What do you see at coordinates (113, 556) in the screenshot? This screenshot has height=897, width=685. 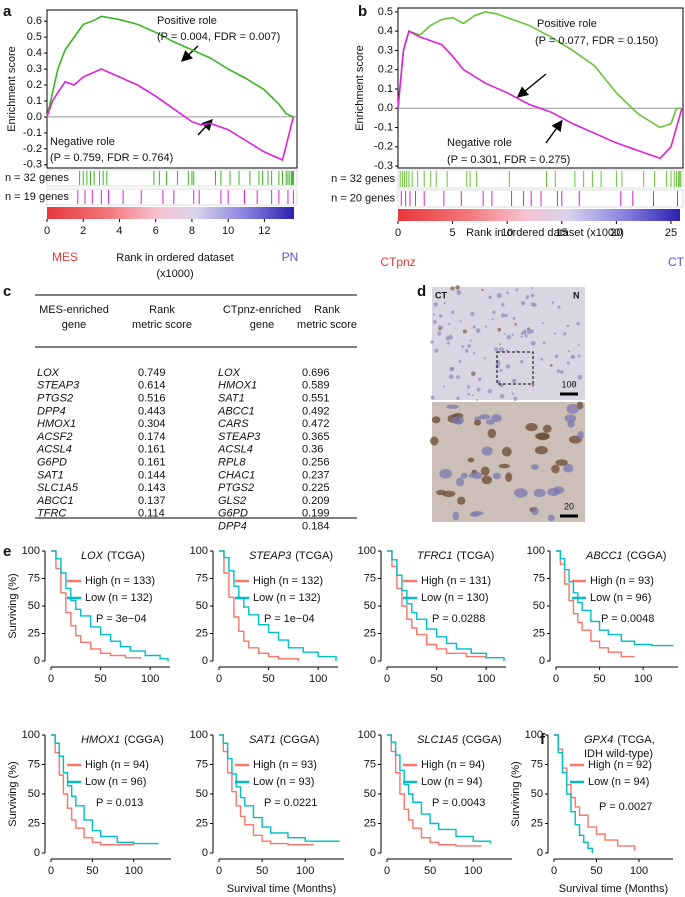 I see `chart-title: LOX (TCGA)` at bounding box center [113, 556].